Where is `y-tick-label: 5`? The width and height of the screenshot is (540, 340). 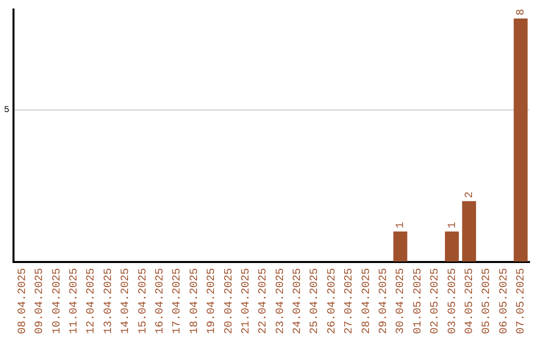
y-tick-label: 5 is located at coordinates (7, 110).